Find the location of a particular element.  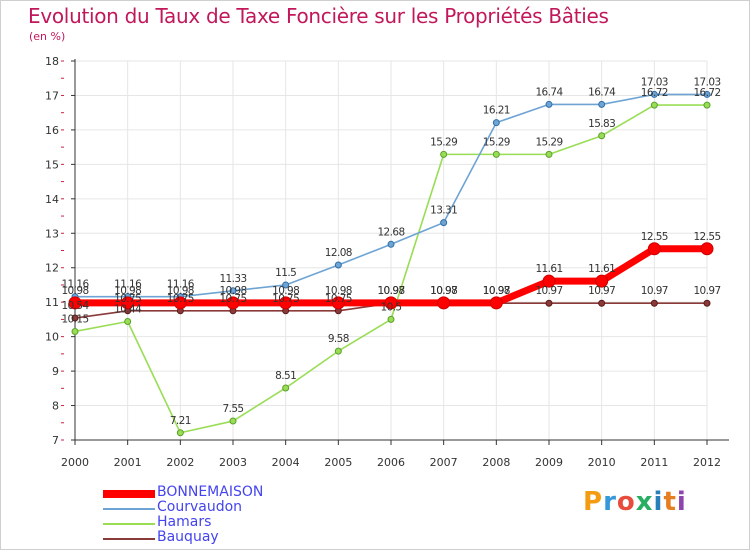

x-tick-label: 2000 is located at coordinates (75, 462).